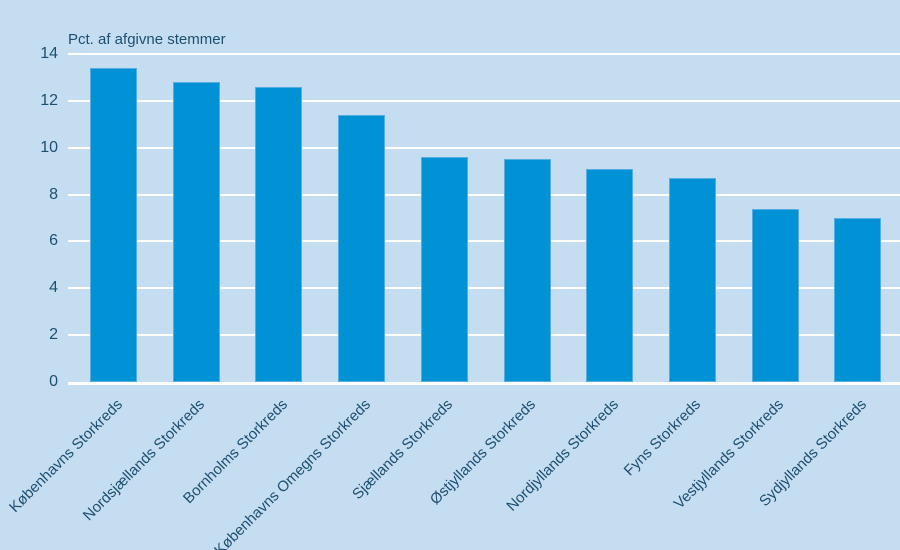 The image size is (900, 550). I want to click on gridline-y10, so click(484, 147).